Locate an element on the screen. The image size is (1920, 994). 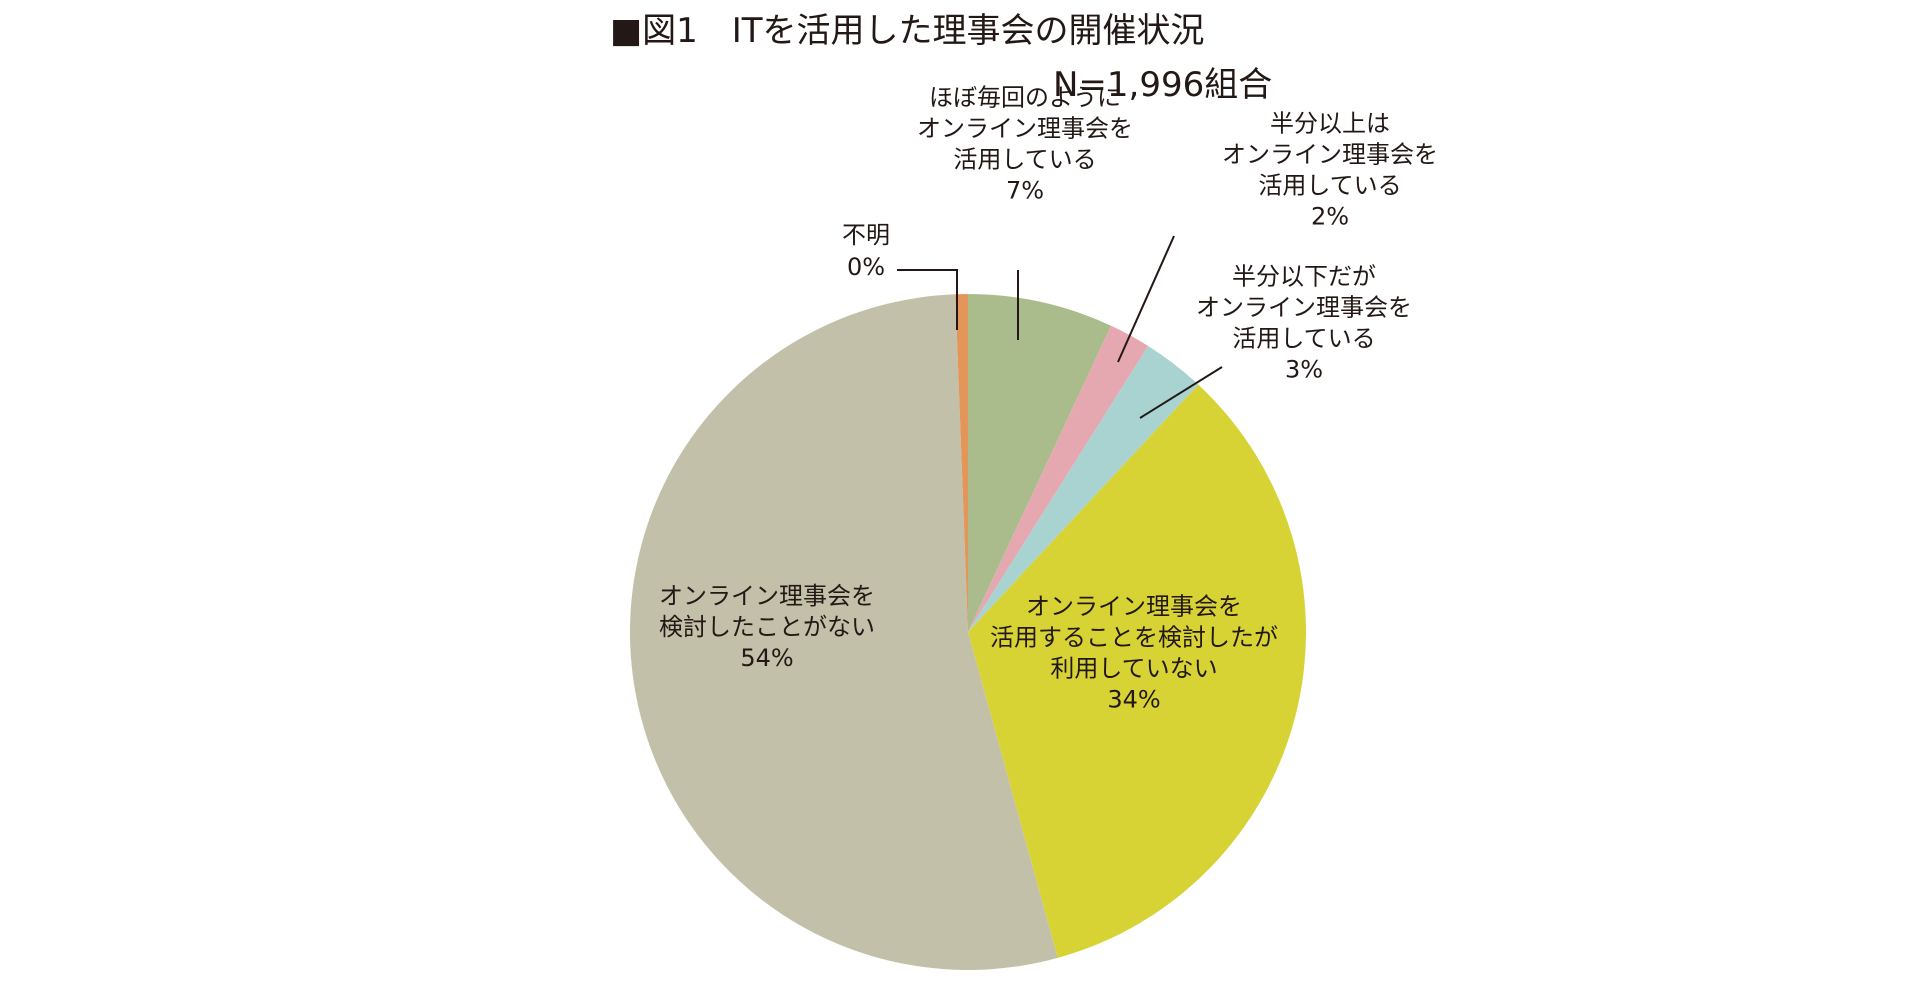
slice-label-5: 不明 0% is located at coordinates (866, 251).